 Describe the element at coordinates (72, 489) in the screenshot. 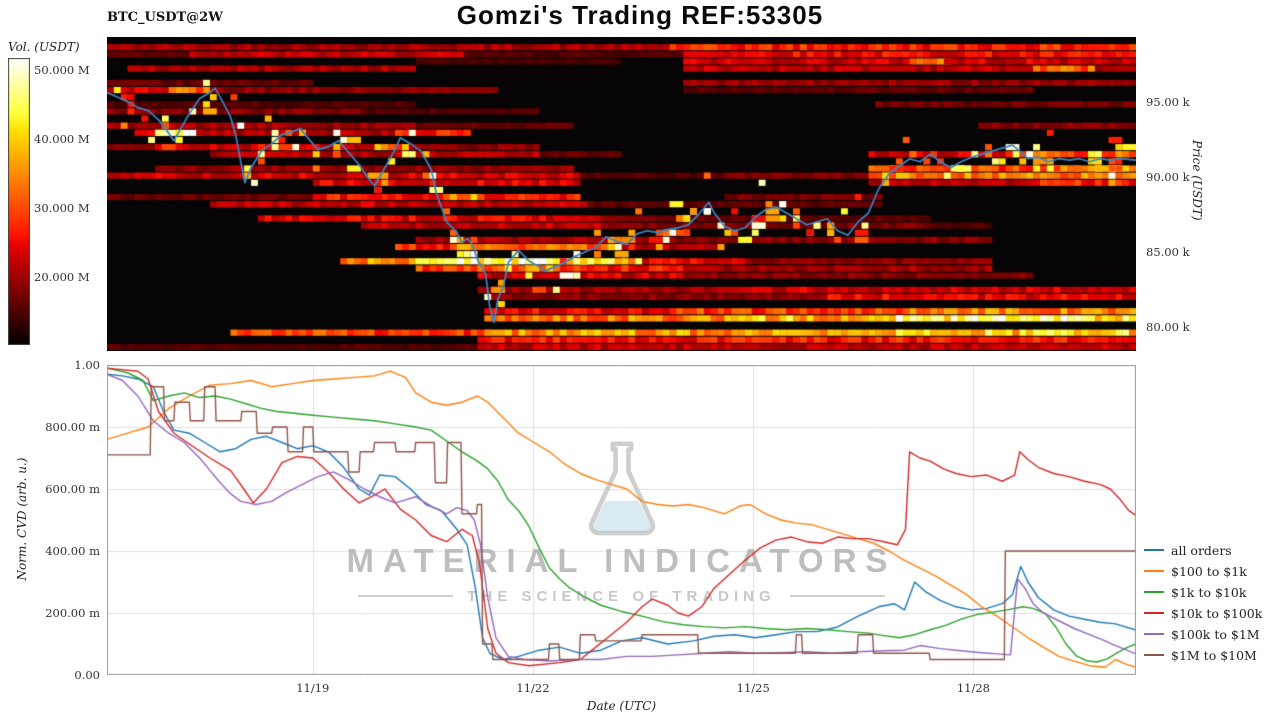

I see `cvd-y-tick: 600.00 m` at that location.